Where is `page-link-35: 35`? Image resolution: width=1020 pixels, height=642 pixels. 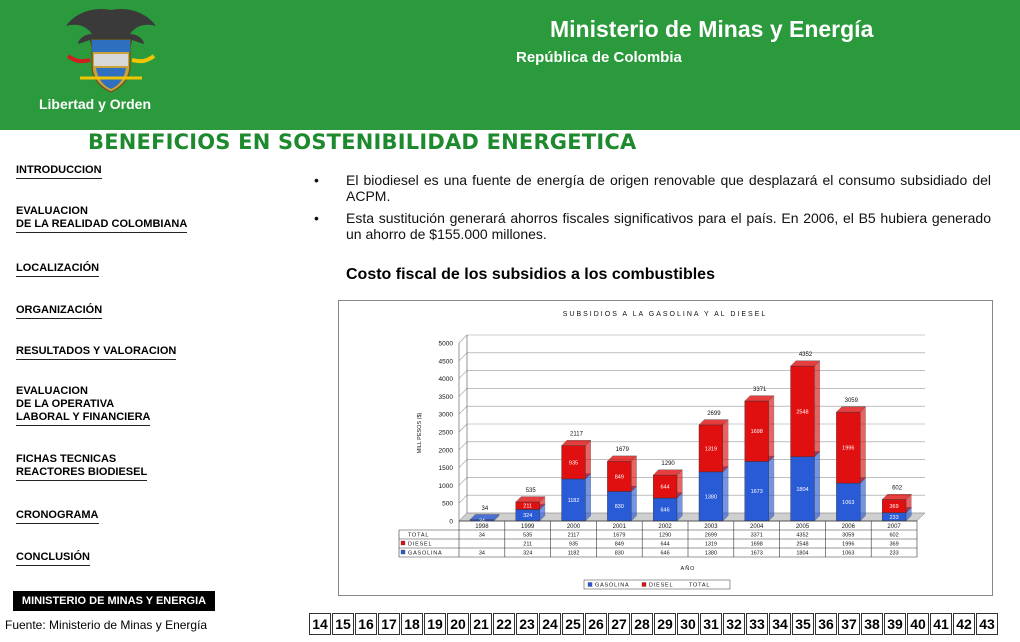
page-link-35: 35 is located at coordinates (803, 624).